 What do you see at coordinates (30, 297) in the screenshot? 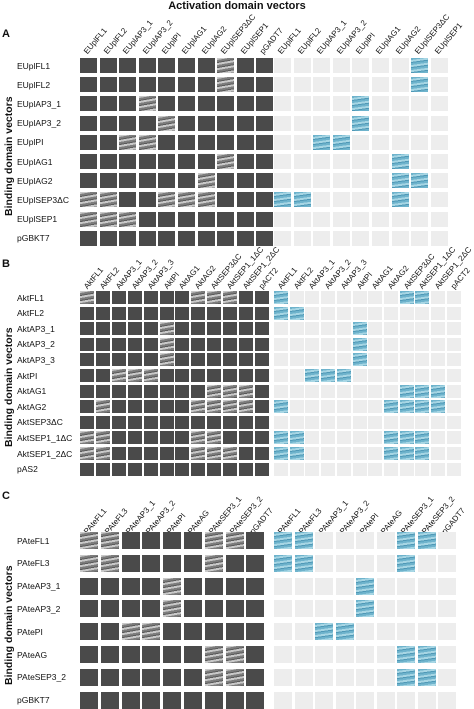
I see `row-label: AktFL1` at bounding box center [30, 297].